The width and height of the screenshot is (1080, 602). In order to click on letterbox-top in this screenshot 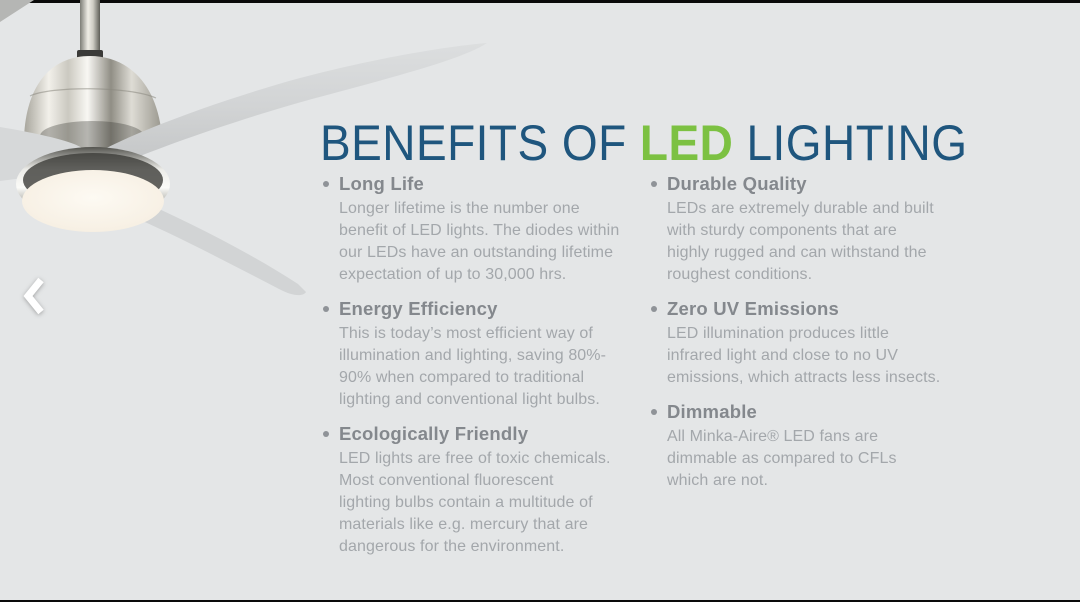, I will do `click(540, 1)`.